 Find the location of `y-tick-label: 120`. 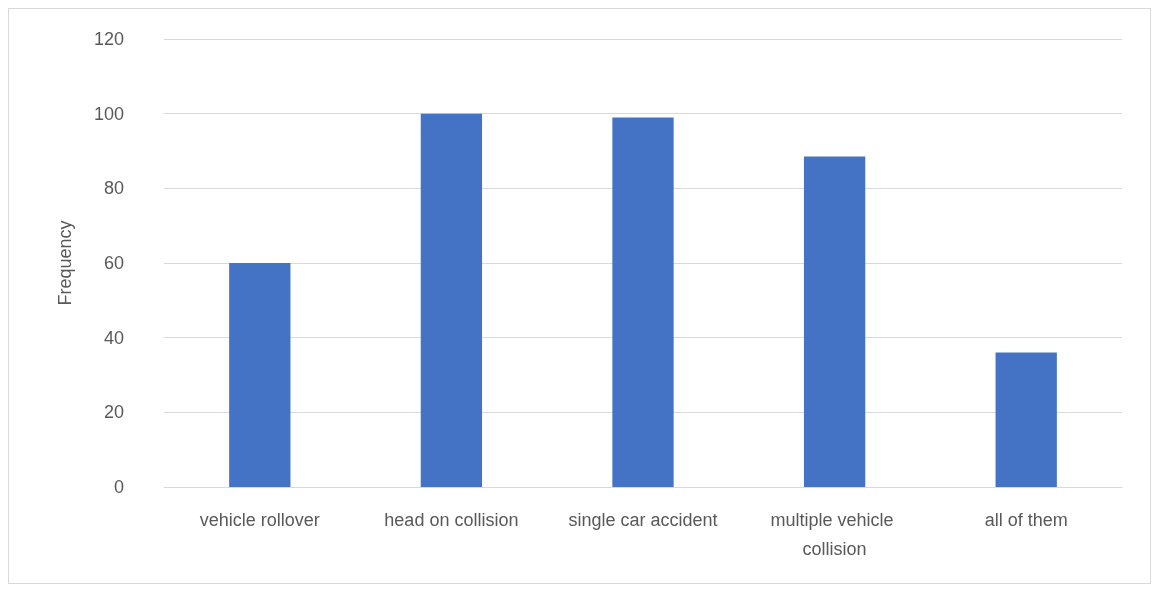

y-tick-label: 120 is located at coordinates (108, 39).